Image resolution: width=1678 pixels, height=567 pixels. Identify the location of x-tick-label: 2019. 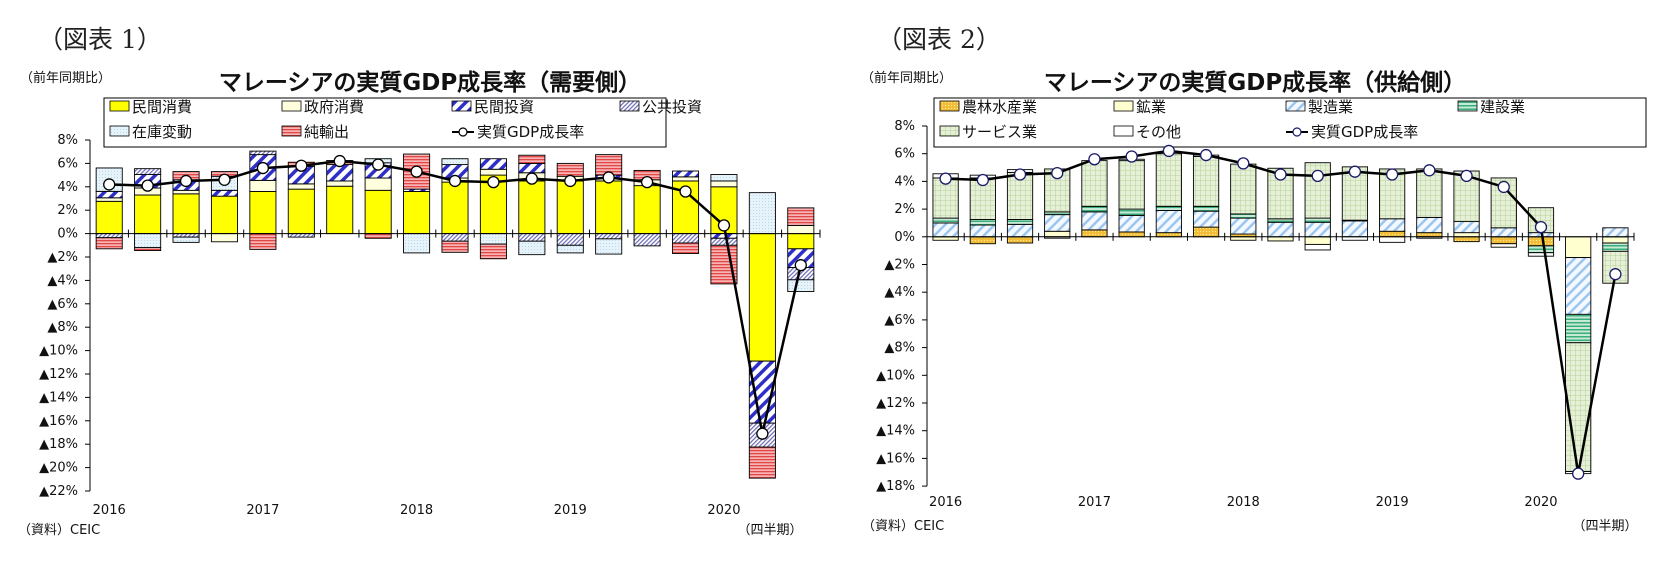
(1392, 502).